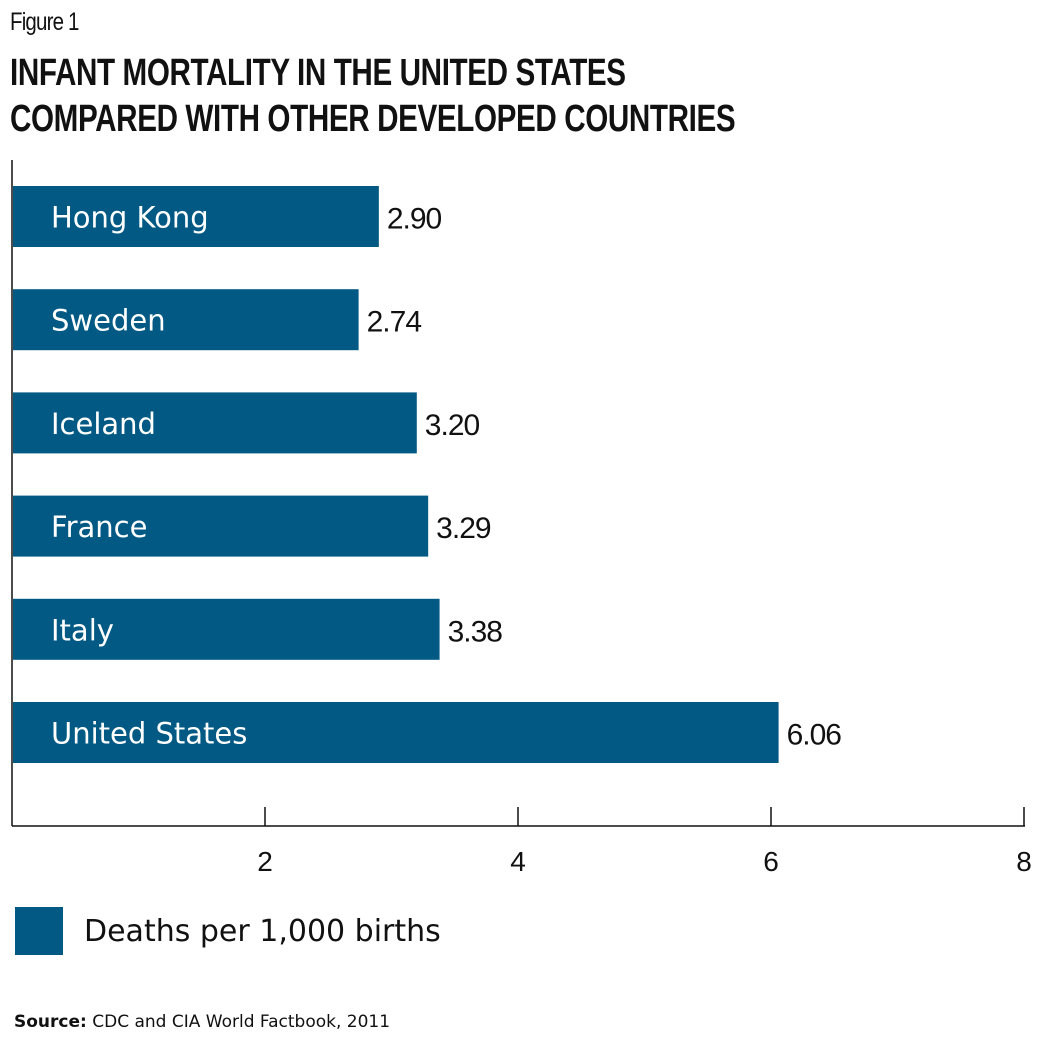 This screenshot has height=1051, width=1050. Describe the element at coordinates (475, 631) in the screenshot. I see `bar-value-label: 3.38` at that location.